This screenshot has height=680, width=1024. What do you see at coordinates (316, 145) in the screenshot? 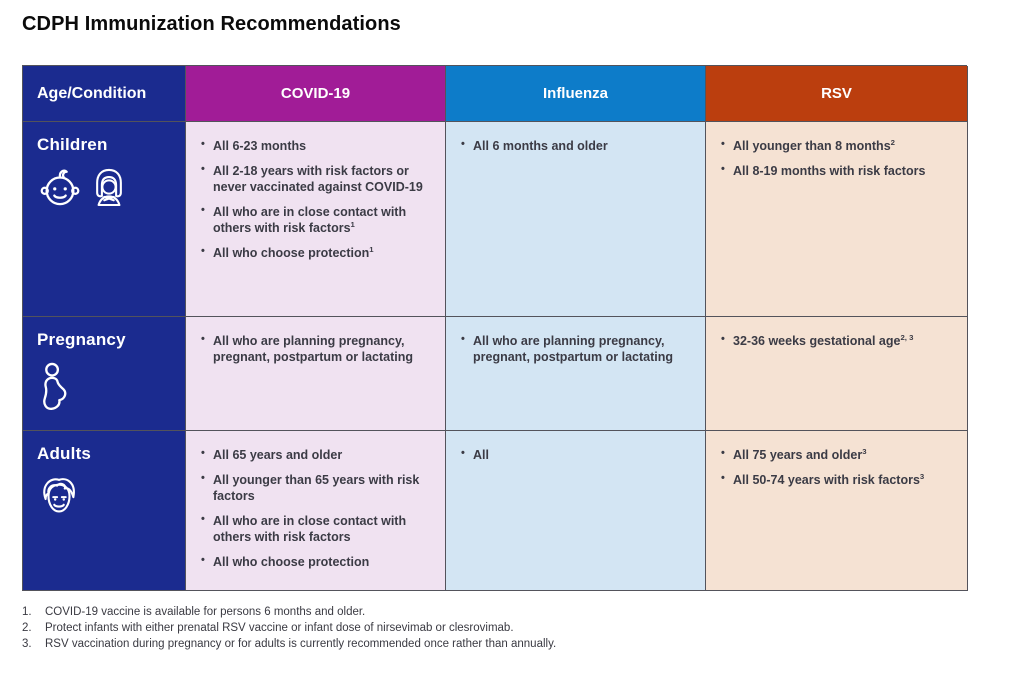
I see `bullet-item: All 6-23 months` at bounding box center [316, 145].